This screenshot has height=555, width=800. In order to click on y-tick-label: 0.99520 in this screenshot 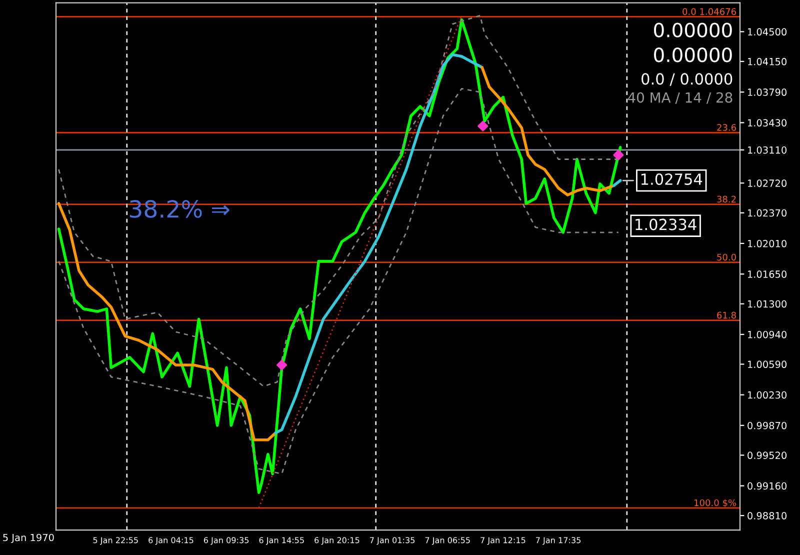, I will do `click(767, 456)`.